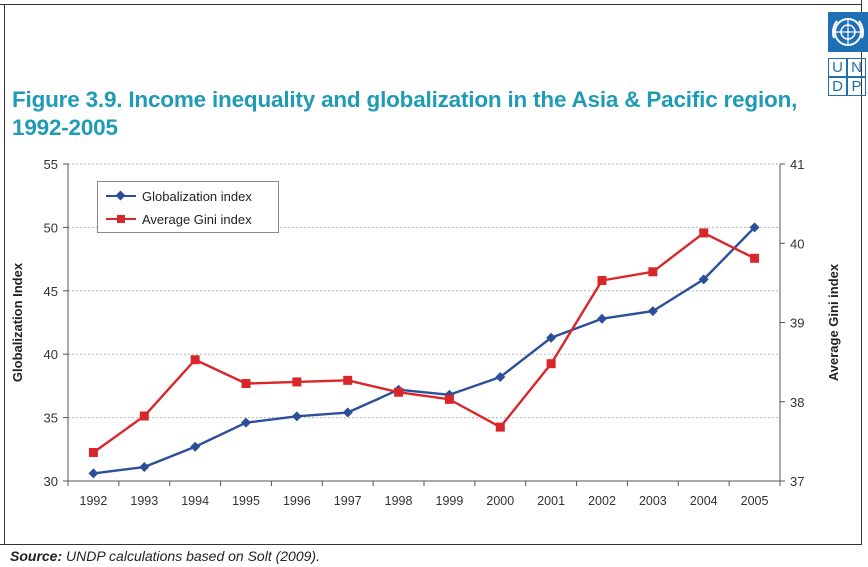 The height and width of the screenshot is (567, 868). What do you see at coordinates (51, 418) in the screenshot?
I see `y-tick-label-35: 35` at bounding box center [51, 418].